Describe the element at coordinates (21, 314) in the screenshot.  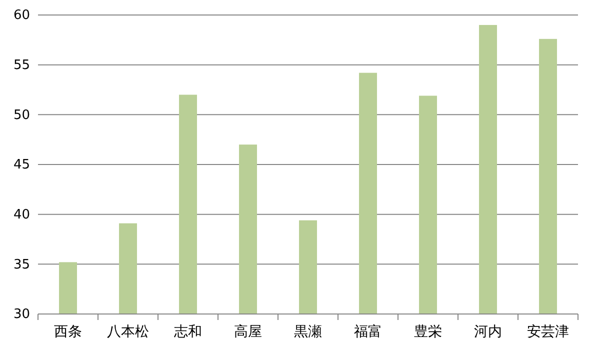
I see `y-tick-label: 30` at that location.